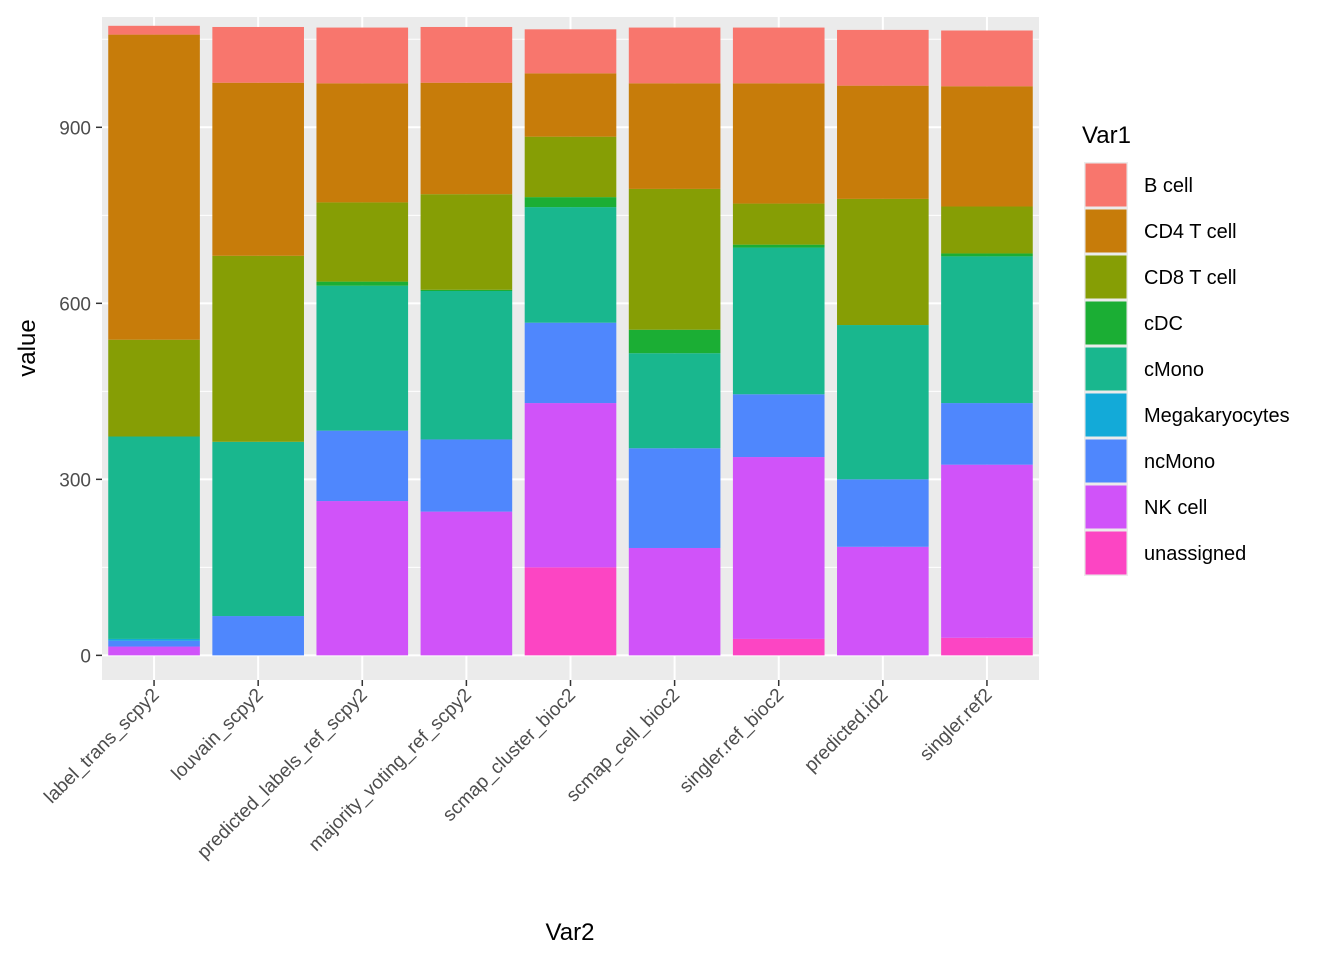 The height and width of the screenshot is (960, 1344). What do you see at coordinates (282, 774) in the screenshot?
I see `x-tick-label: predicted_labels_ref_scpy2` at bounding box center [282, 774].